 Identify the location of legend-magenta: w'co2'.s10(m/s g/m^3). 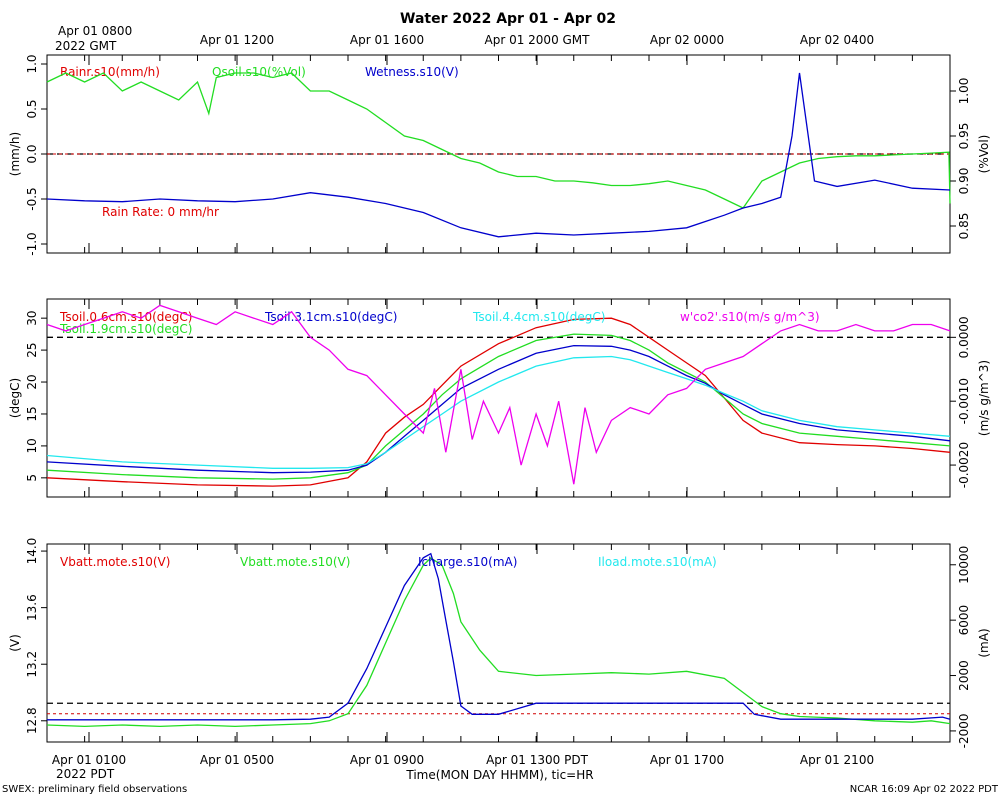
(750, 317).